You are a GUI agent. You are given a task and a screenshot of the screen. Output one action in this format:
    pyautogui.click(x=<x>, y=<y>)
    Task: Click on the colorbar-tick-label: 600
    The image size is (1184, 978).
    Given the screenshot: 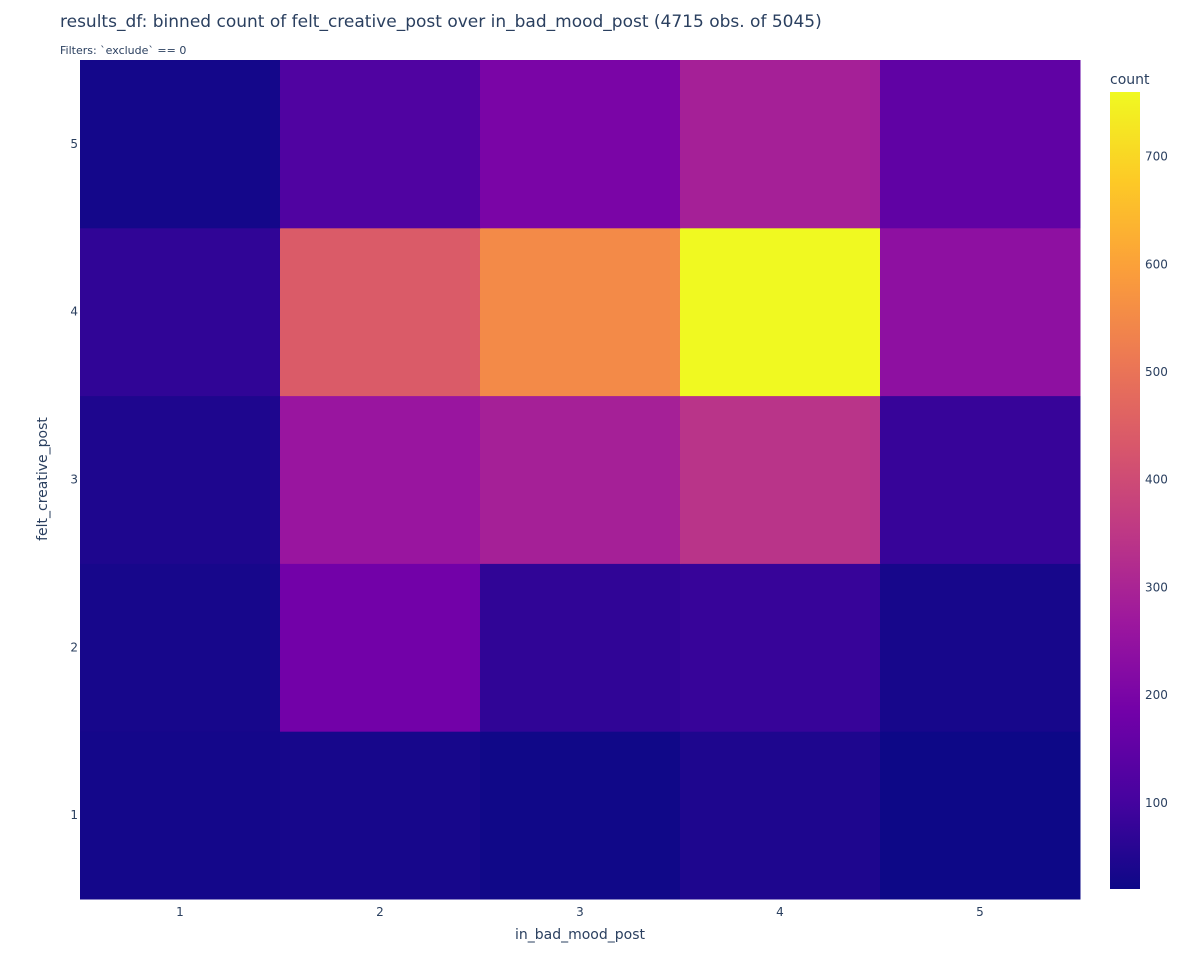 What is the action you would take?
    pyautogui.click(x=1156, y=264)
    